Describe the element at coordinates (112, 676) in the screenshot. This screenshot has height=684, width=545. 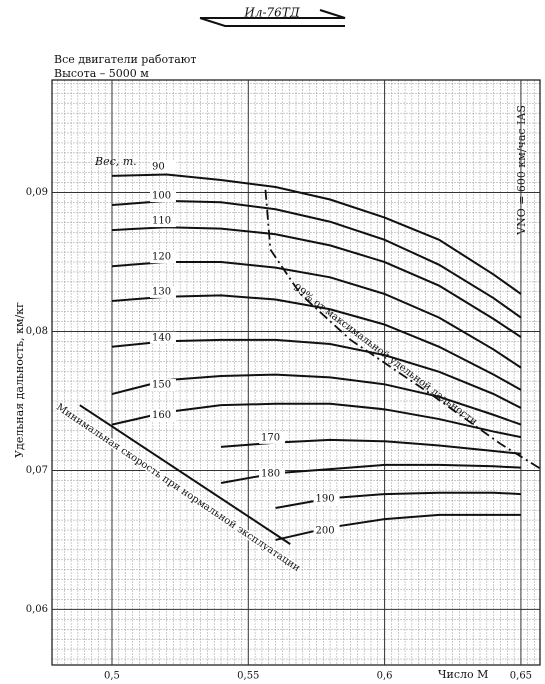
I see `x-tick-label: 0,5` at that location.